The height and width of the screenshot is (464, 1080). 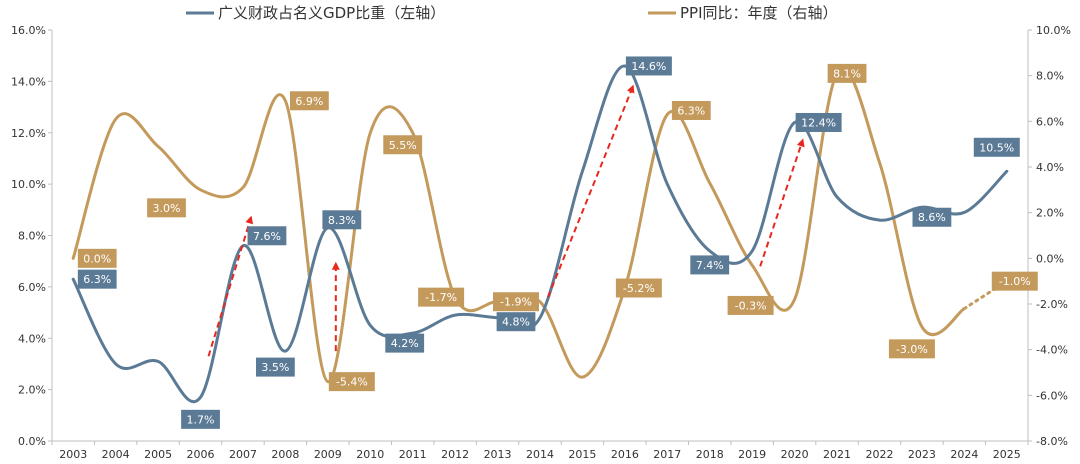 I want to click on x-tick-label: 2008, so click(x=285, y=454).